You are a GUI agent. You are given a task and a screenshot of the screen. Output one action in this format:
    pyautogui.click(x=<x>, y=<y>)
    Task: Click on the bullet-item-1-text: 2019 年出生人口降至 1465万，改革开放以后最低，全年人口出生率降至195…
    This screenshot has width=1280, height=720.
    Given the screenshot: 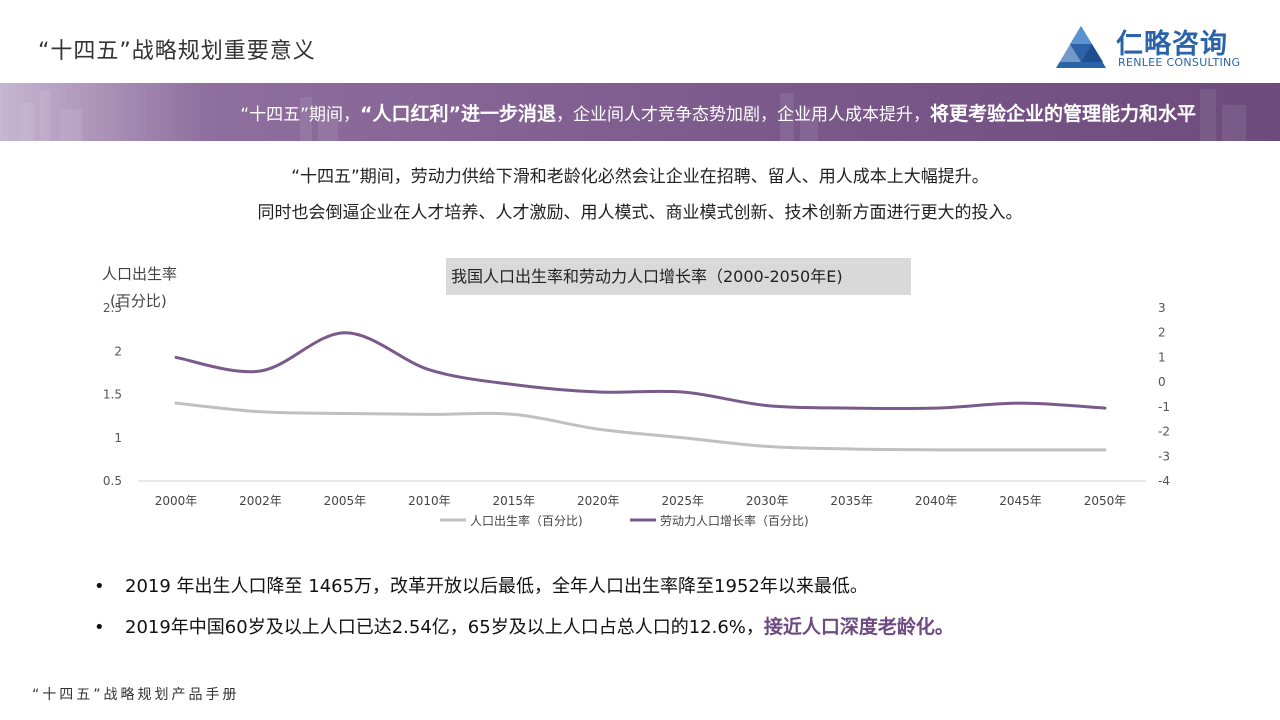 What is the action you would take?
    pyautogui.click(x=496, y=586)
    